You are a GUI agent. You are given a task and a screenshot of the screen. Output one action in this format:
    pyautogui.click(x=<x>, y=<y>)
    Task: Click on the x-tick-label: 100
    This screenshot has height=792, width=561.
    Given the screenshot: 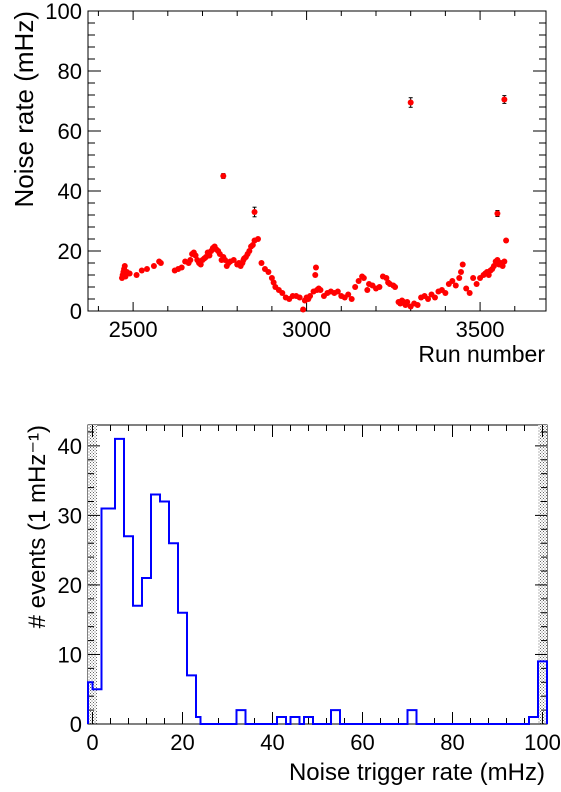 What is the action you would take?
    pyautogui.click(x=542, y=742)
    